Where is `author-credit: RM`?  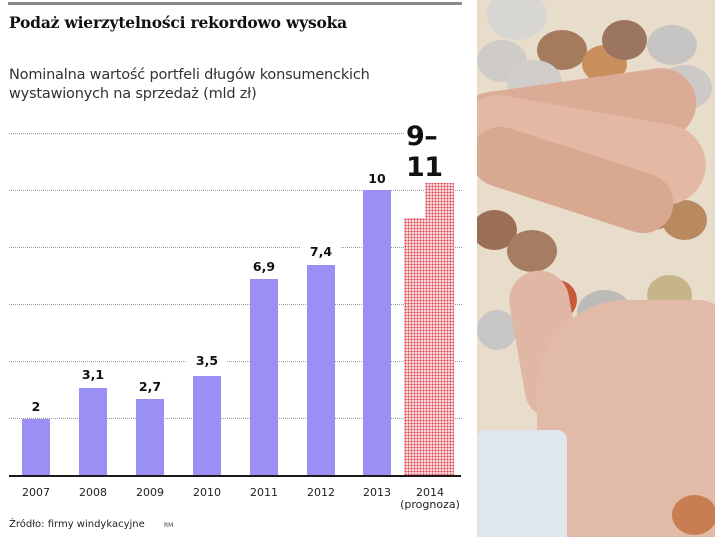
author-credit: RM is located at coordinates (169, 525).